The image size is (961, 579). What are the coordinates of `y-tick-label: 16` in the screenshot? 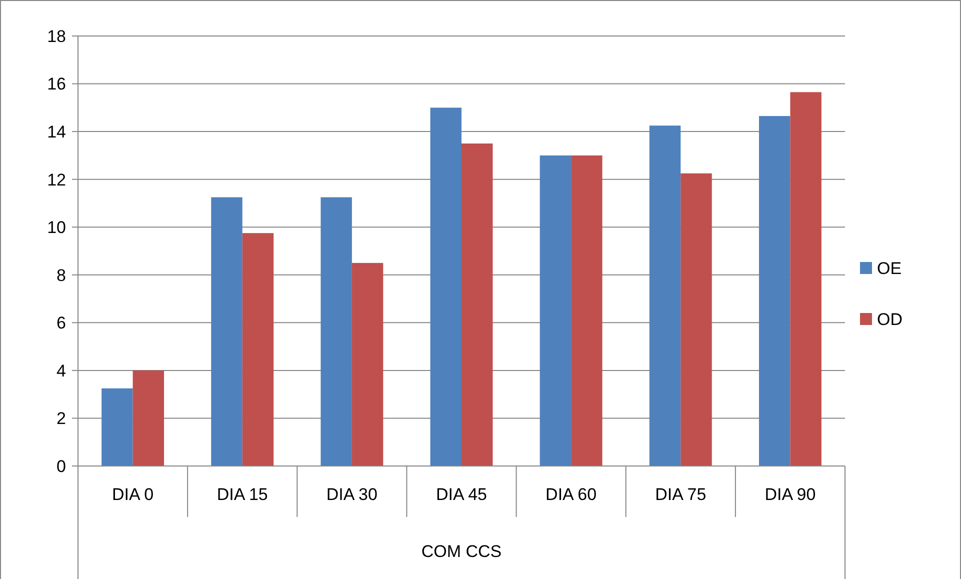 It's located at (56, 84).